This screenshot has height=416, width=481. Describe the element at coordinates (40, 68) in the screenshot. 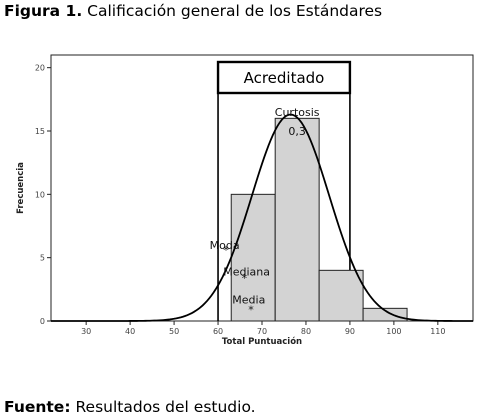

I see `y-tick-label: 20` at that location.